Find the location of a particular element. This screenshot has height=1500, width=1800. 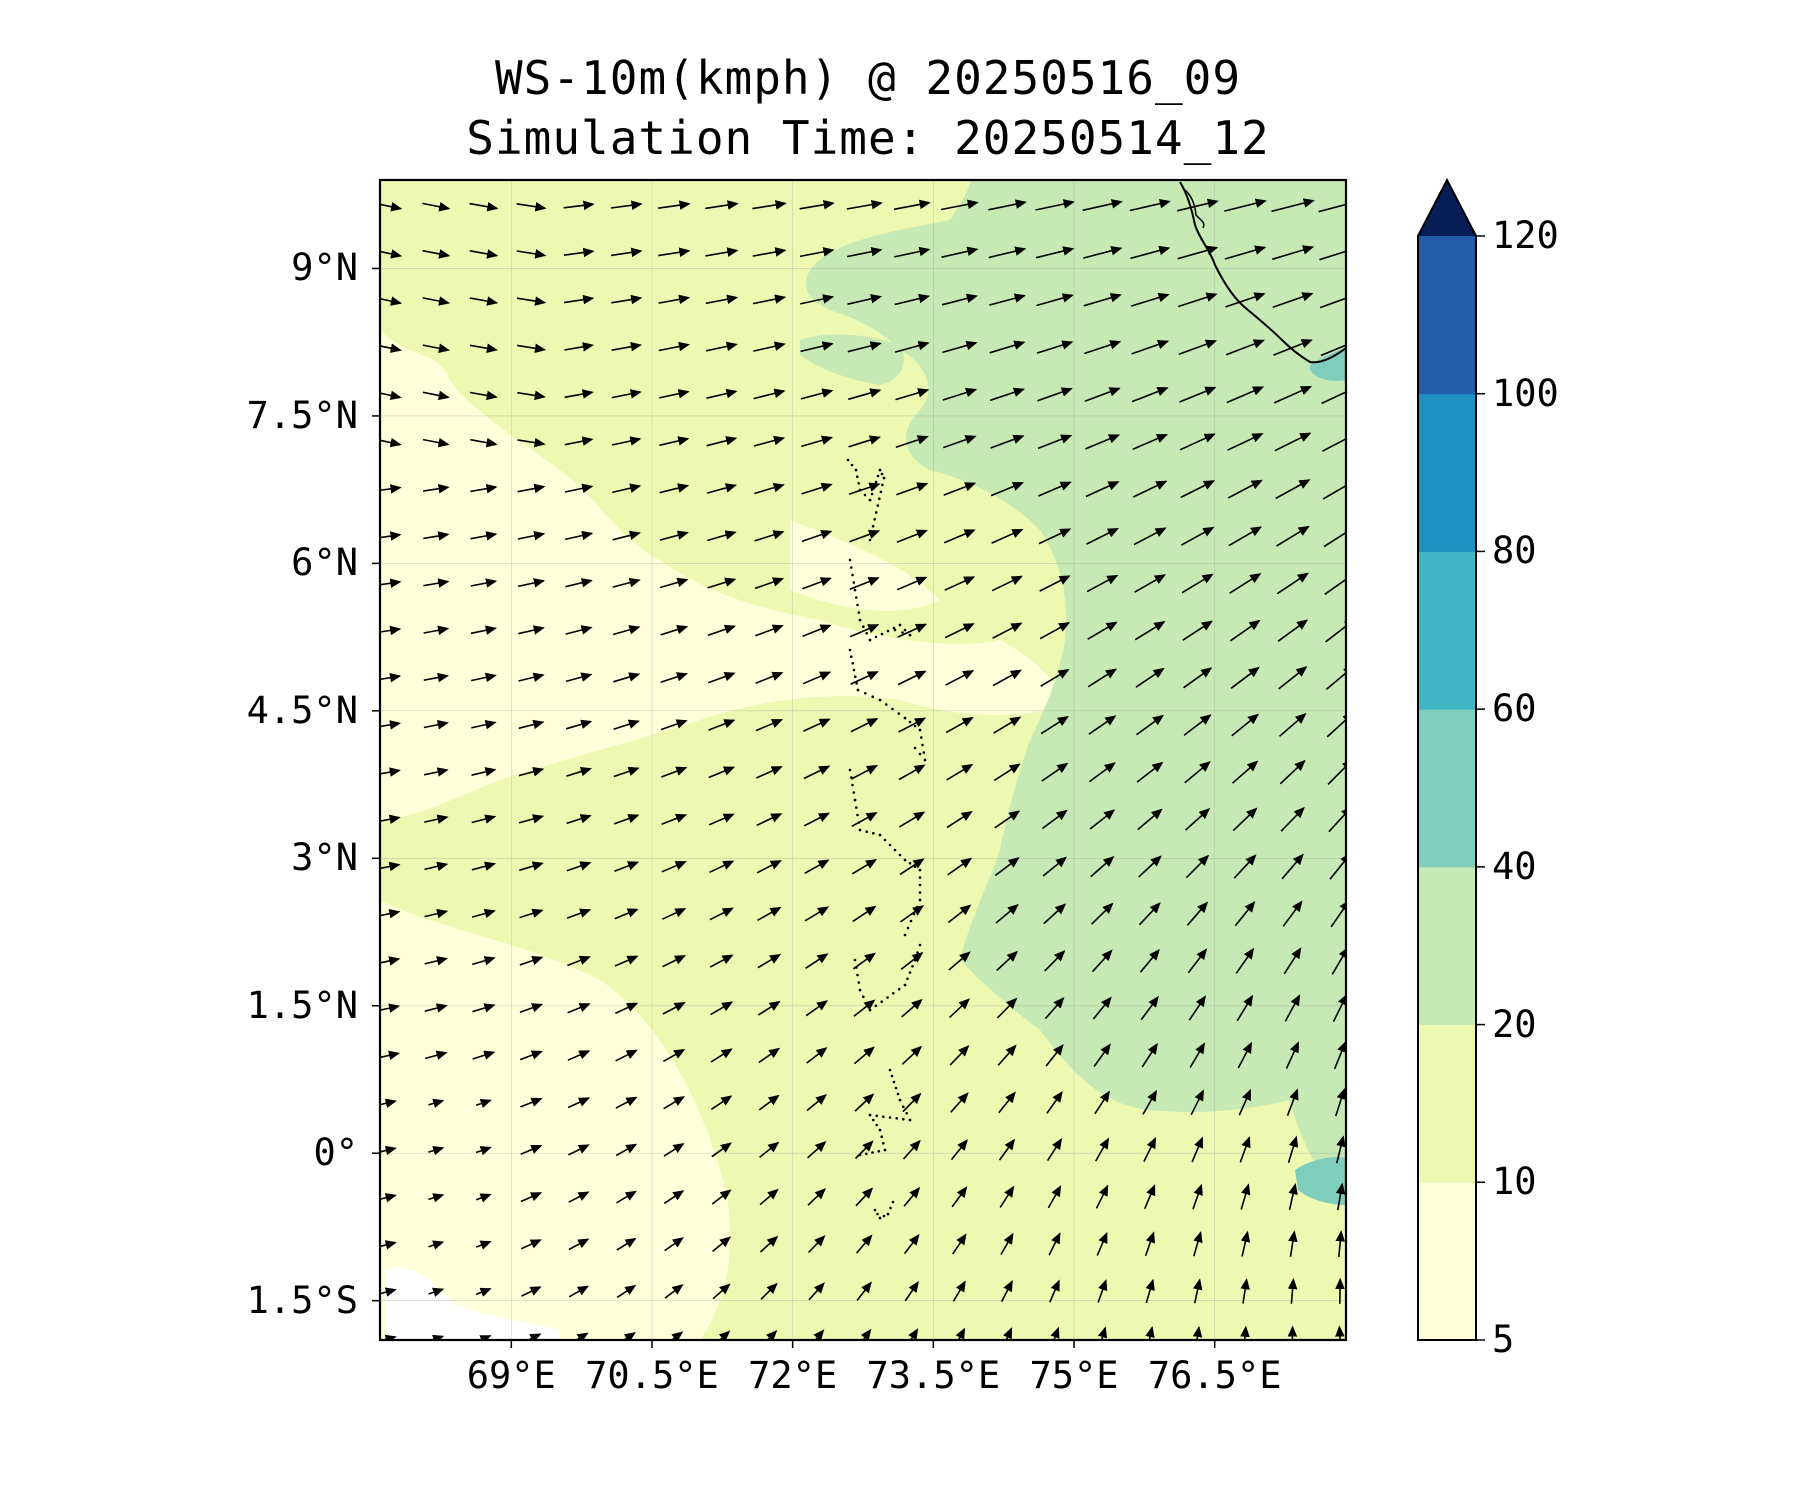

colorbar-tick-label: 20 is located at coordinates (1514, 1024).